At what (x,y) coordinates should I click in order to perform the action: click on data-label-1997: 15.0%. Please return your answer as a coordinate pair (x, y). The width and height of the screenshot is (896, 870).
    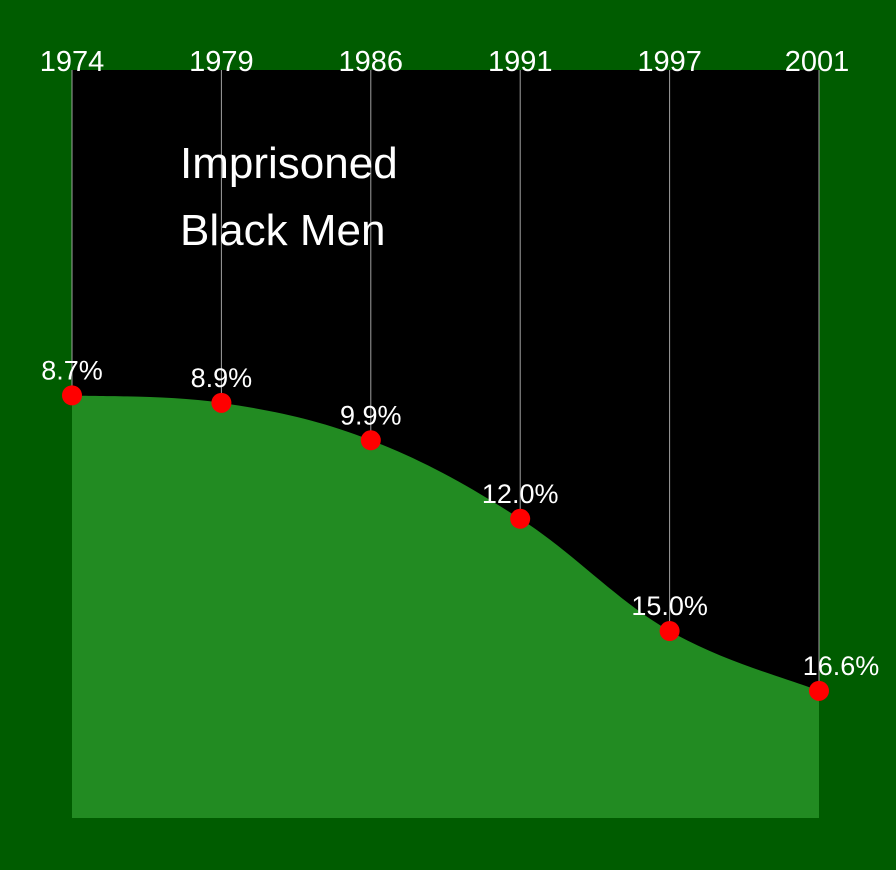
    Looking at the image, I should click on (669, 606).